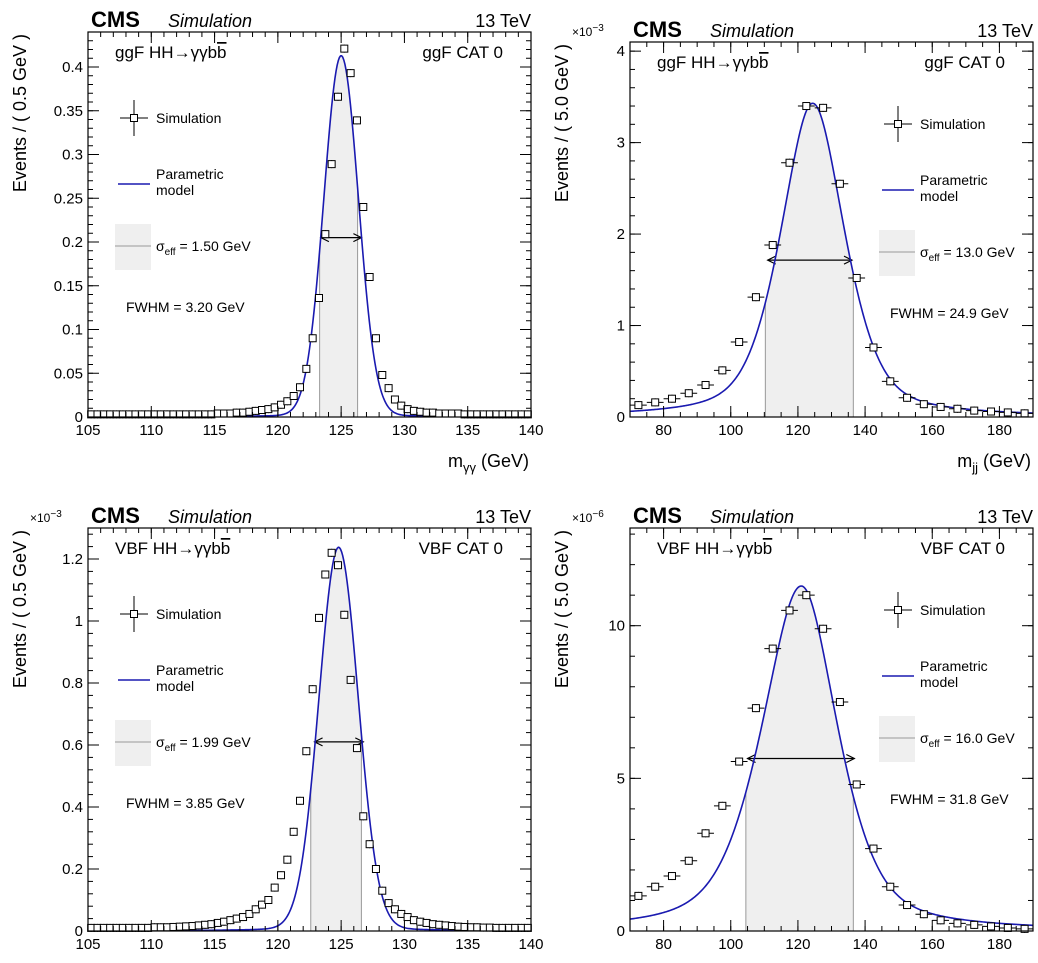  I want to click on x-tick-label: 180, so click(999, 430).